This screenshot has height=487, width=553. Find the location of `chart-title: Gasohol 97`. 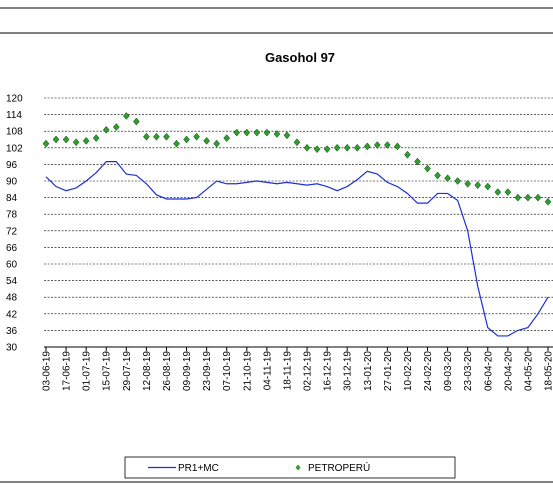

chart-title: Gasohol 97 is located at coordinates (300, 57).